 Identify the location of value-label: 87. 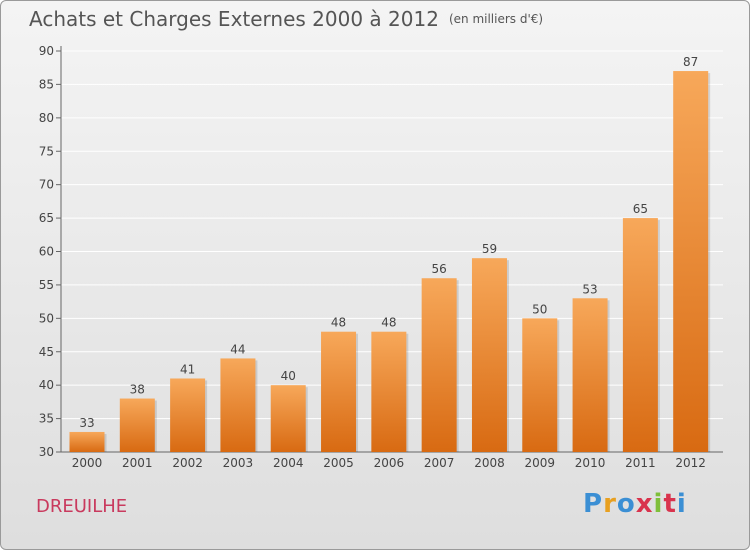
(690, 62).